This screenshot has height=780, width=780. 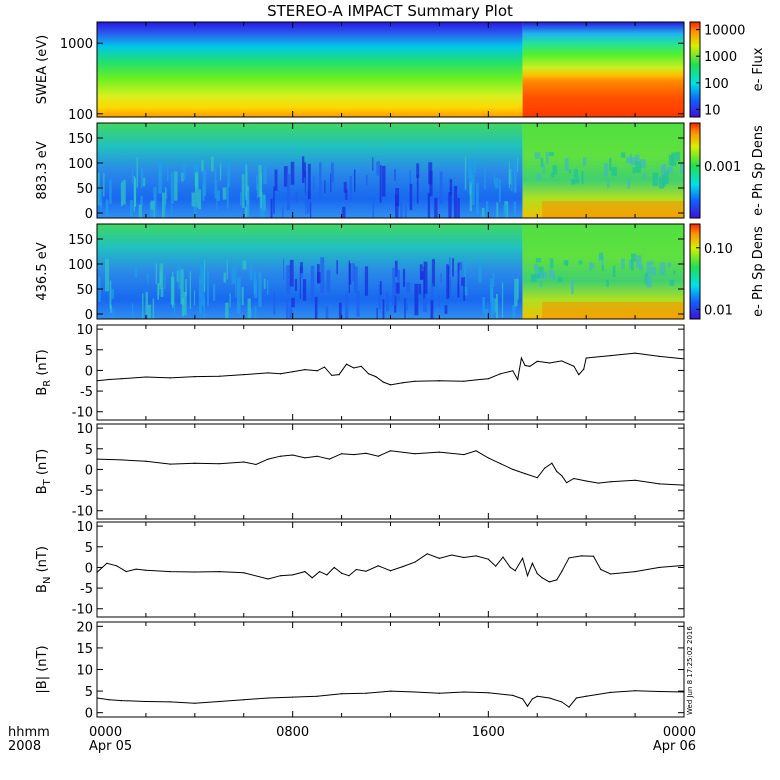 What do you see at coordinates (390, 699) in the screenshot?
I see `series-line-bmag` at bounding box center [390, 699].